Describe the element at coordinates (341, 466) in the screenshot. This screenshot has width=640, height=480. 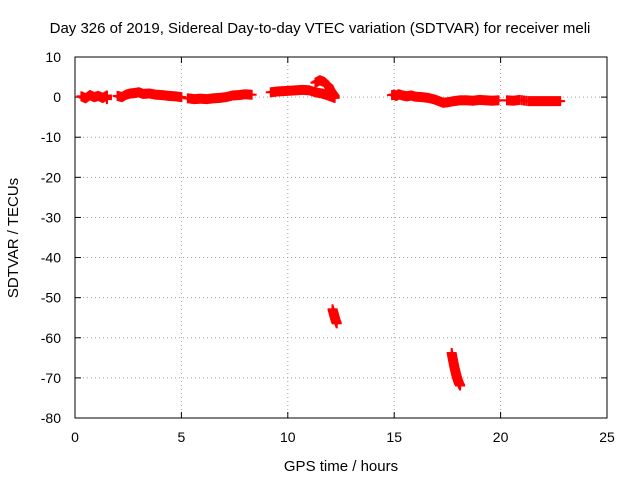
I see `x-axis-label: GPS time / hours` at that location.